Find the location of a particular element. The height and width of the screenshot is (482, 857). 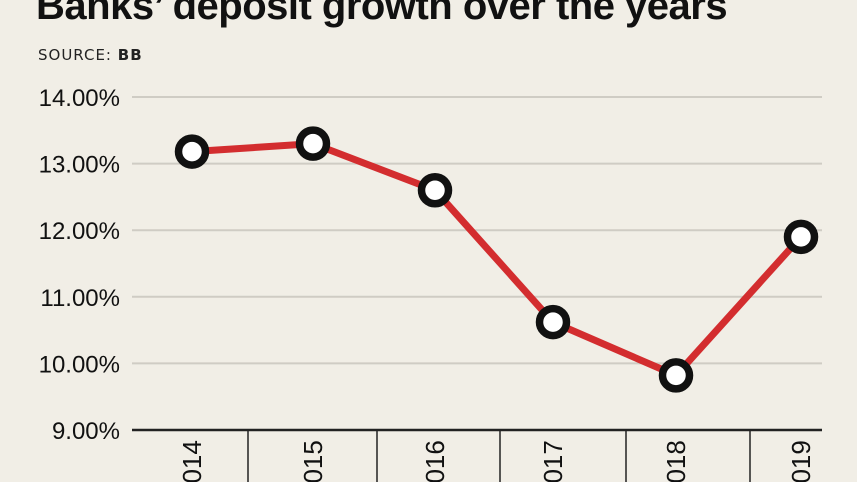

x-tick-label: 2018 is located at coordinates (676, 461).